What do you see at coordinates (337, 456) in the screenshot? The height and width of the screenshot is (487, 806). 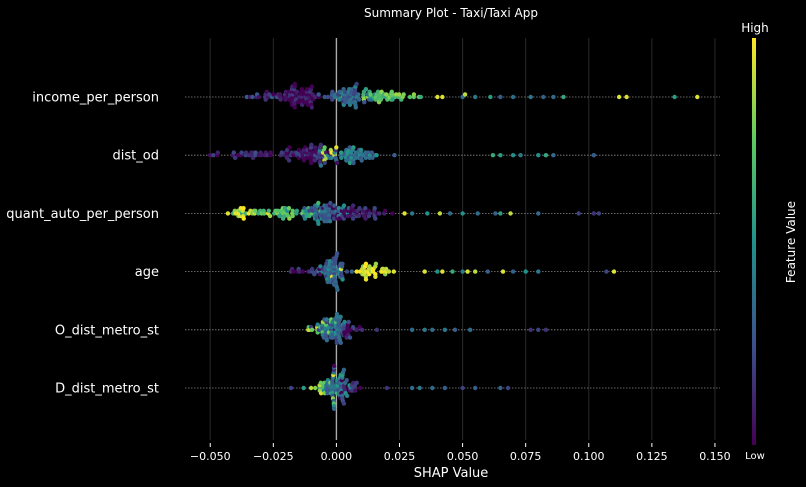 I see `x-tick-label: 0.000` at bounding box center [337, 456].